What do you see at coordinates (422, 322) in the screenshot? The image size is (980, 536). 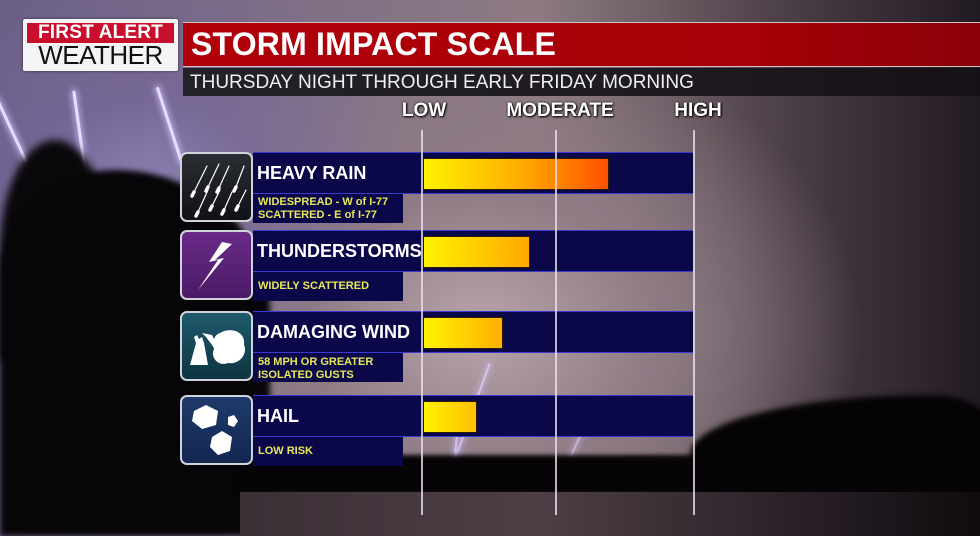 I see `scale-gridline-low` at bounding box center [422, 322].